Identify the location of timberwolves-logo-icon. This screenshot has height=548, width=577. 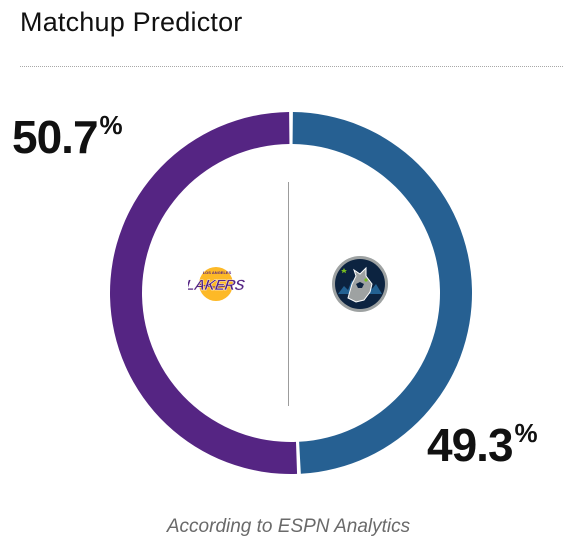
(360, 284).